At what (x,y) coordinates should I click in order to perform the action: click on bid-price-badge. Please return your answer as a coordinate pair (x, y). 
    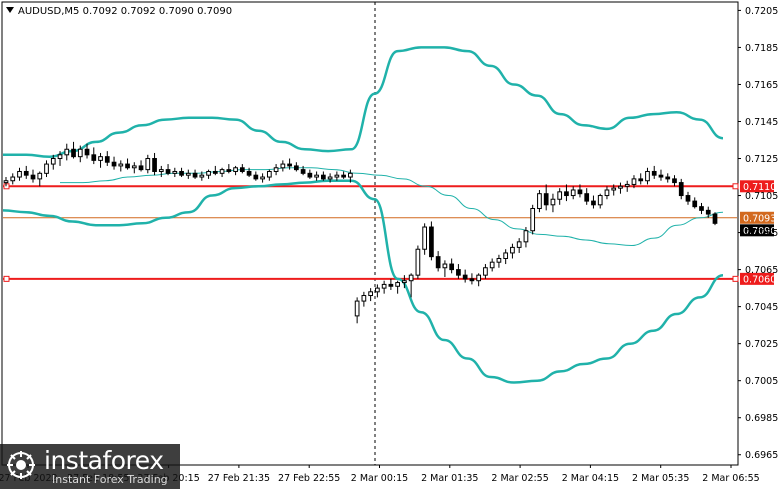
    Looking at the image, I should click on (757, 217).